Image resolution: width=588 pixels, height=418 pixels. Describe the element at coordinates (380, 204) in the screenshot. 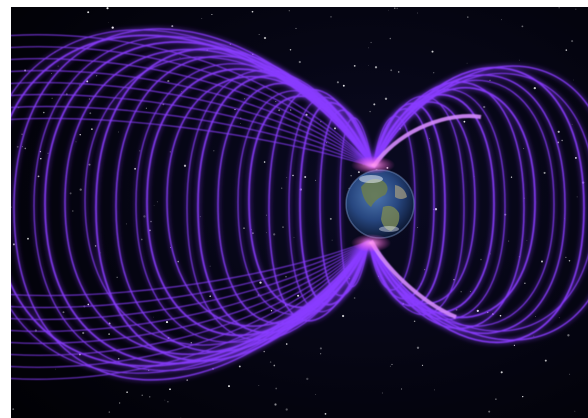

I see `earth-globe` at that location.